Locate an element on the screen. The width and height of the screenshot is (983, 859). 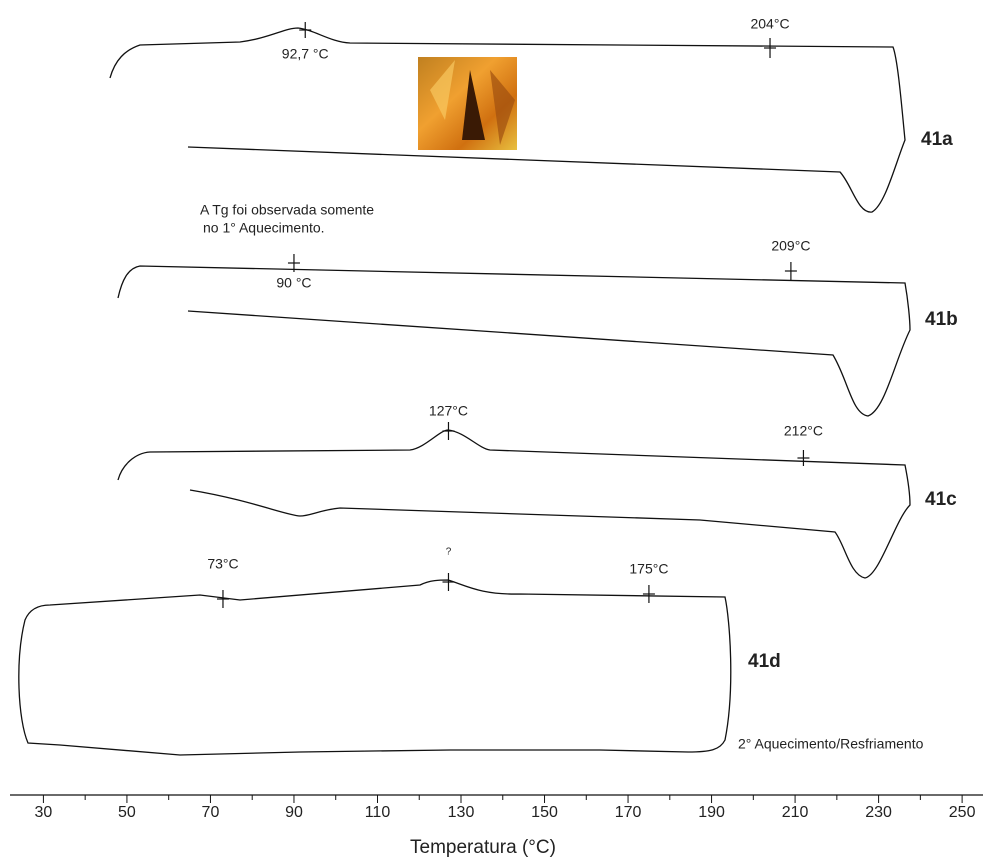
curve-41b is located at coordinates (514, 341).